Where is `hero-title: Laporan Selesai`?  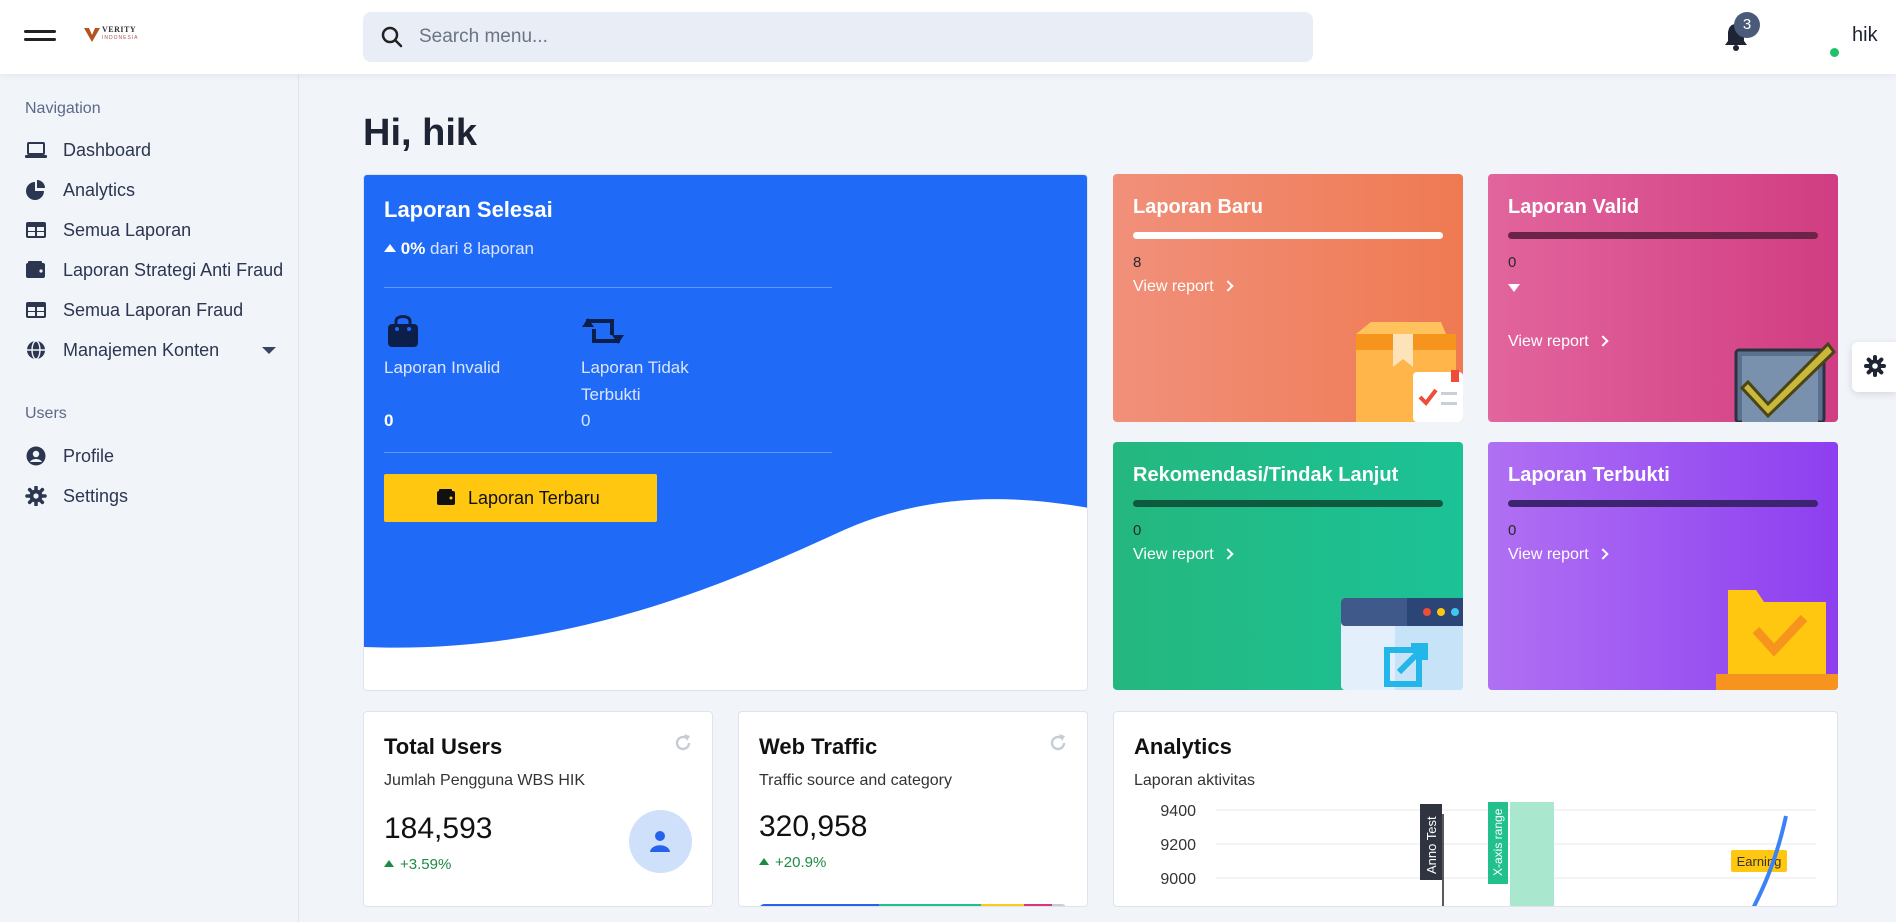 hero-title: Laporan Selesai is located at coordinates (468, 209).